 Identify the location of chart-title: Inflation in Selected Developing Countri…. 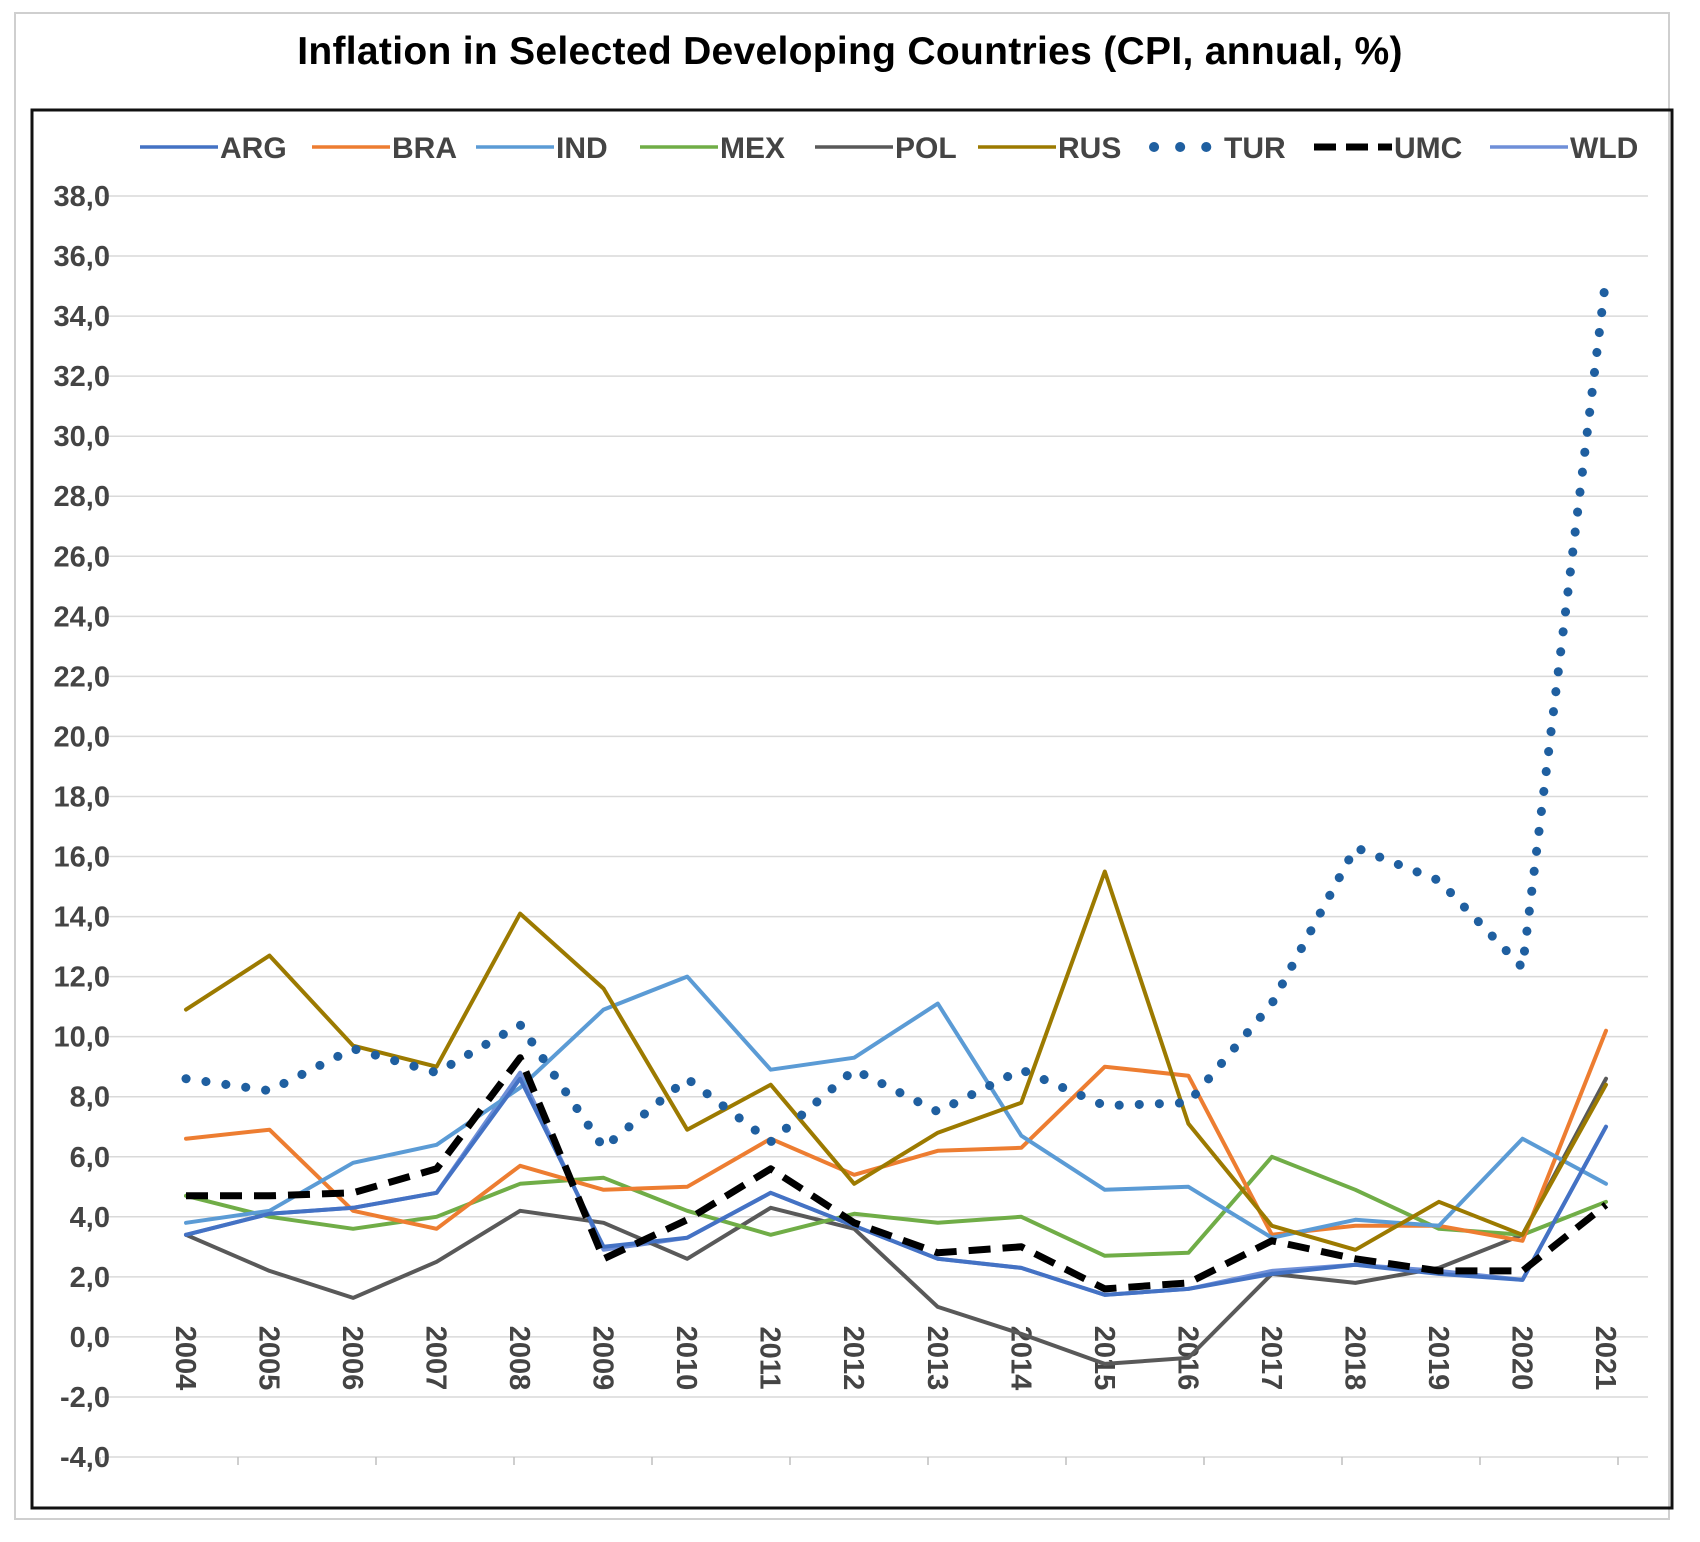
(850, 51).